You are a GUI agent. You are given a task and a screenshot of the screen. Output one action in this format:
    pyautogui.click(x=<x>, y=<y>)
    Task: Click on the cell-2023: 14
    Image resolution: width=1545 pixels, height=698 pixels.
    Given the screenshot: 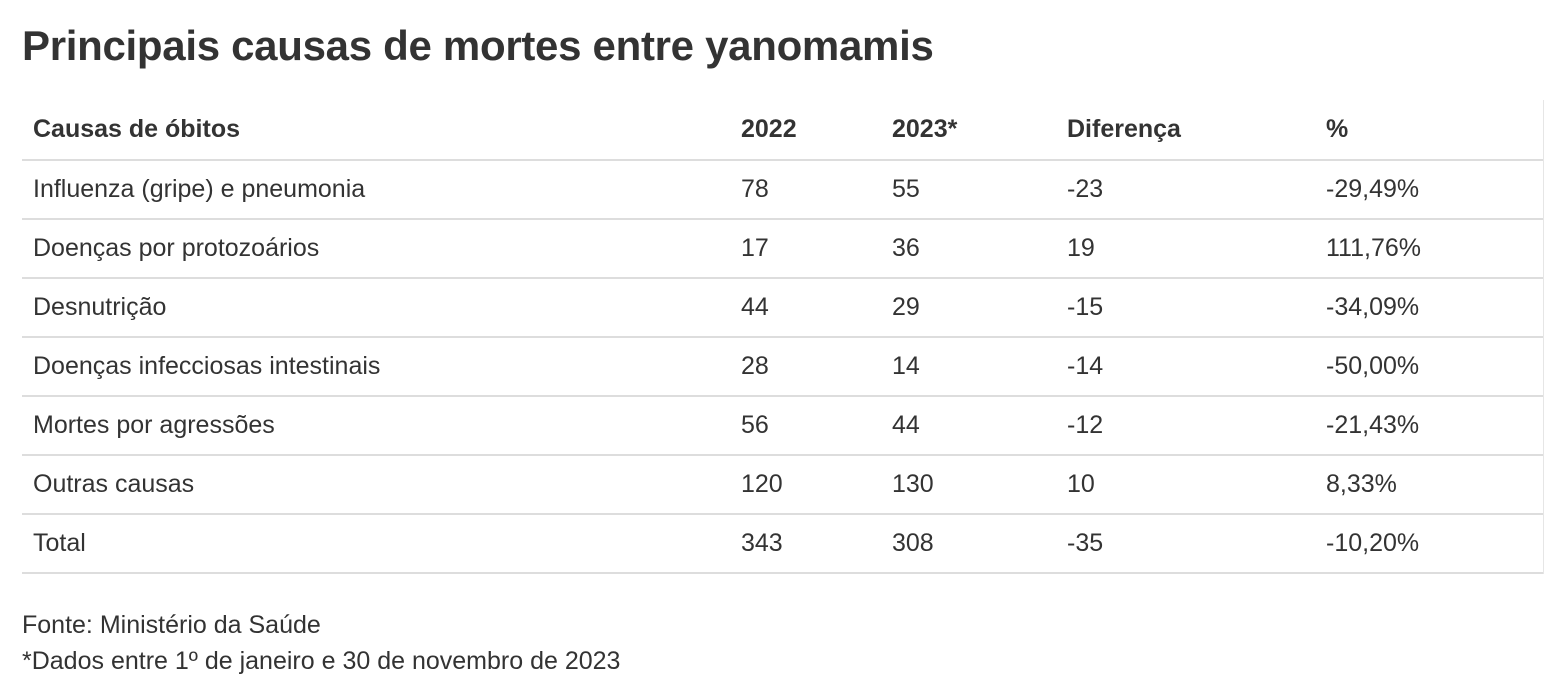 What is the action you would take?
    pyautogui.click(x=968, y=367)
    